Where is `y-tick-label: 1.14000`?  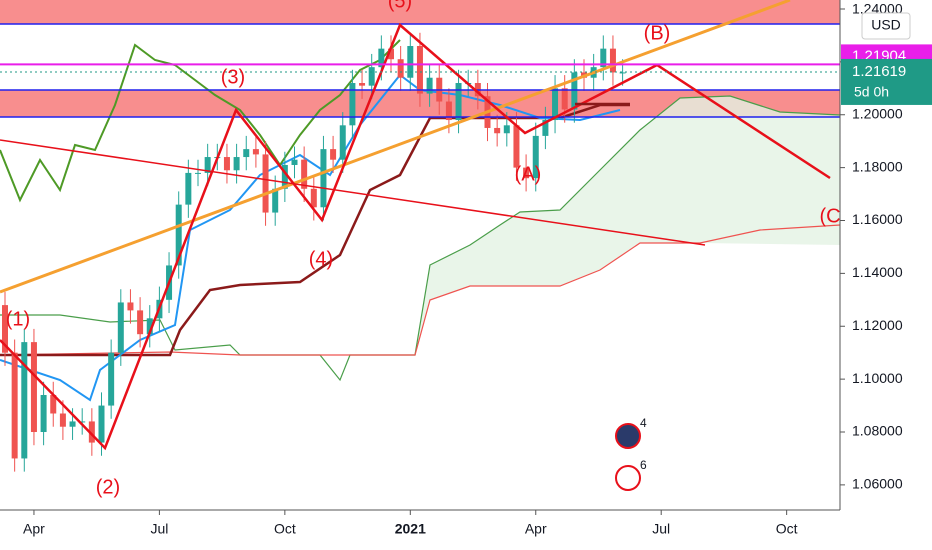
y-tick-label: 1.14000 is located at coordinates (877, 272).